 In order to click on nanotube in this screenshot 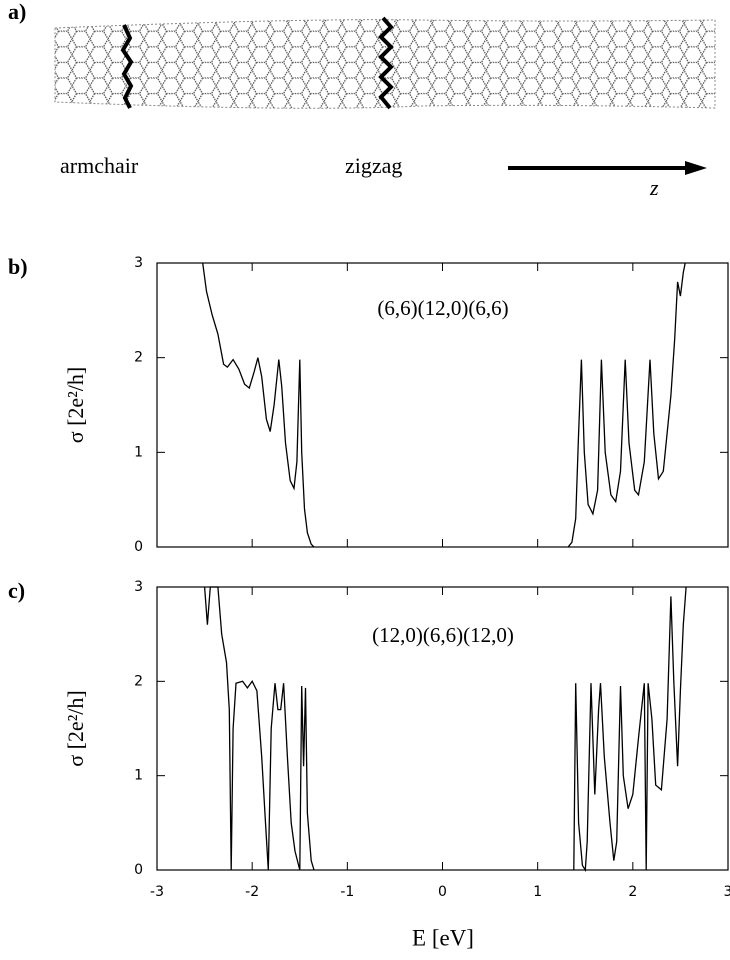, I will do `click(385, 64)`.